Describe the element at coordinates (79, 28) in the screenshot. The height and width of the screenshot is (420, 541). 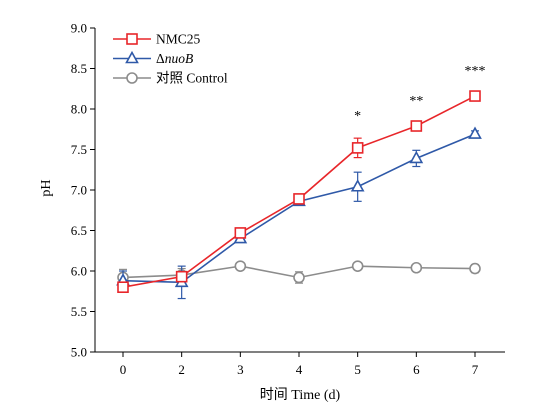
I see `y-tick-label: 9.0` at that location.